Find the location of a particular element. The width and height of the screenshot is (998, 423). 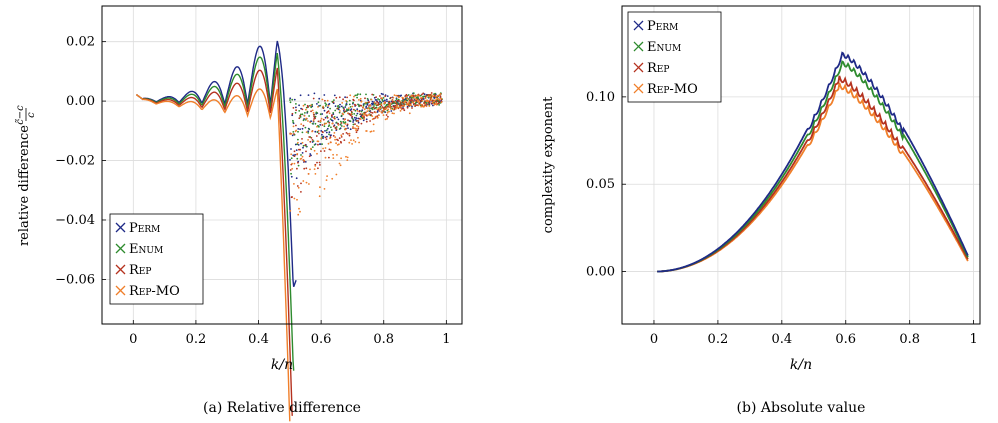

series-curve is located at coordinates (213, 255).